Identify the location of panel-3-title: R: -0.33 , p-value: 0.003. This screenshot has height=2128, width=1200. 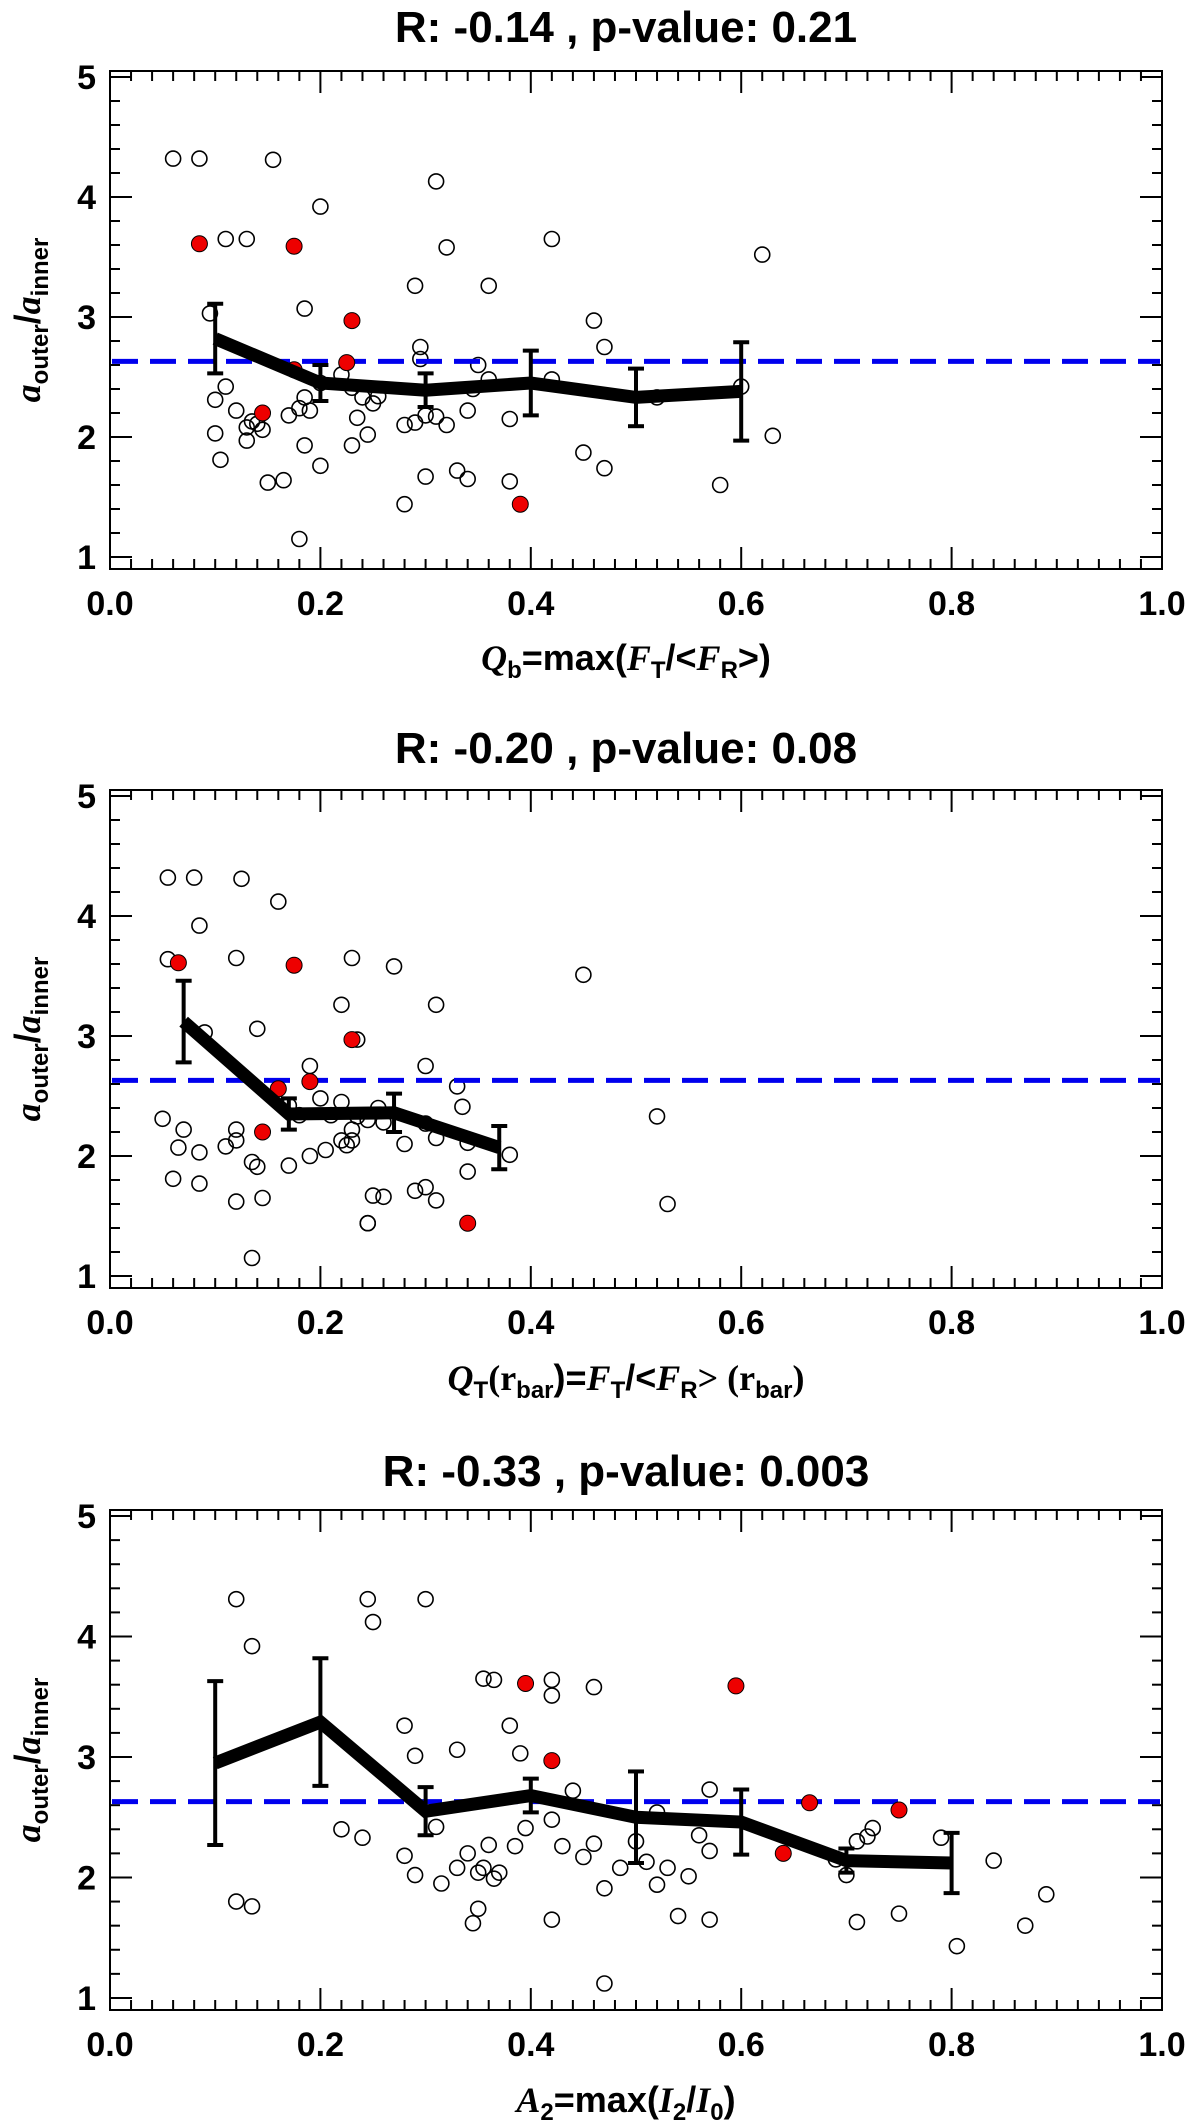
(626, 1471).